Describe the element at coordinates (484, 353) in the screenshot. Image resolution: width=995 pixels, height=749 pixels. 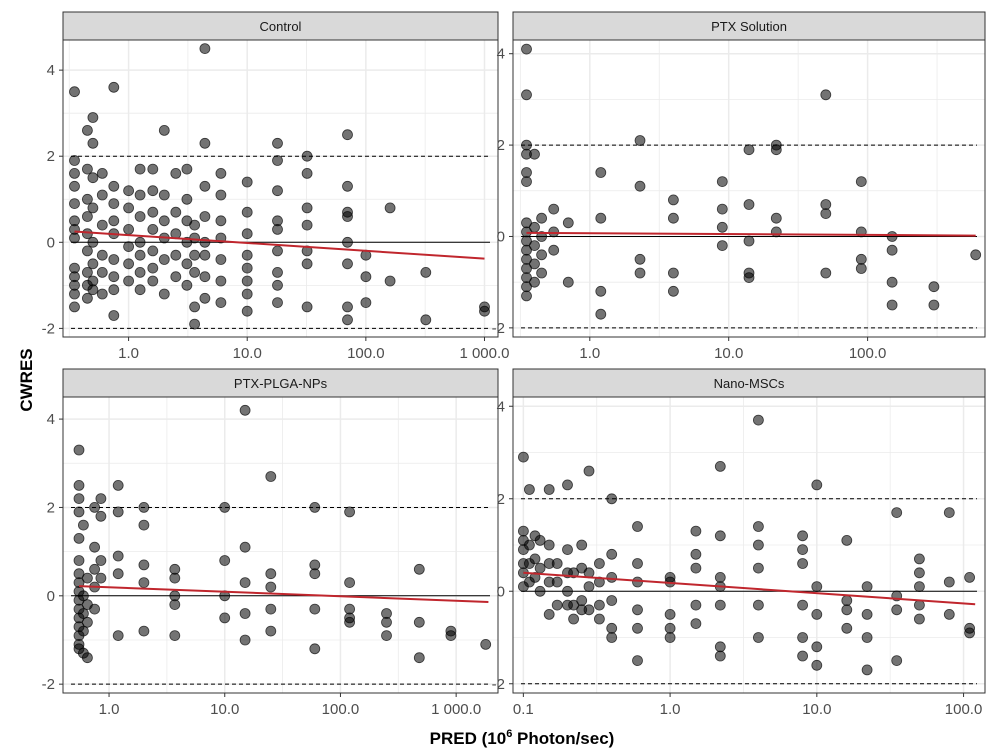
I see `x-tick-label: 1 000.0` at that location.